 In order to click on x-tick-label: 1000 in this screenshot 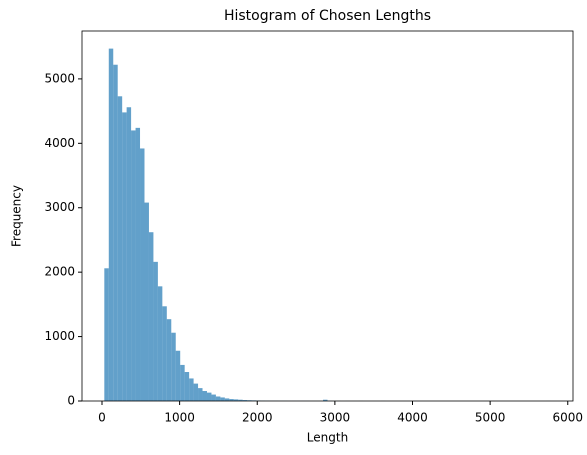, I will do `click(179, 418)`.